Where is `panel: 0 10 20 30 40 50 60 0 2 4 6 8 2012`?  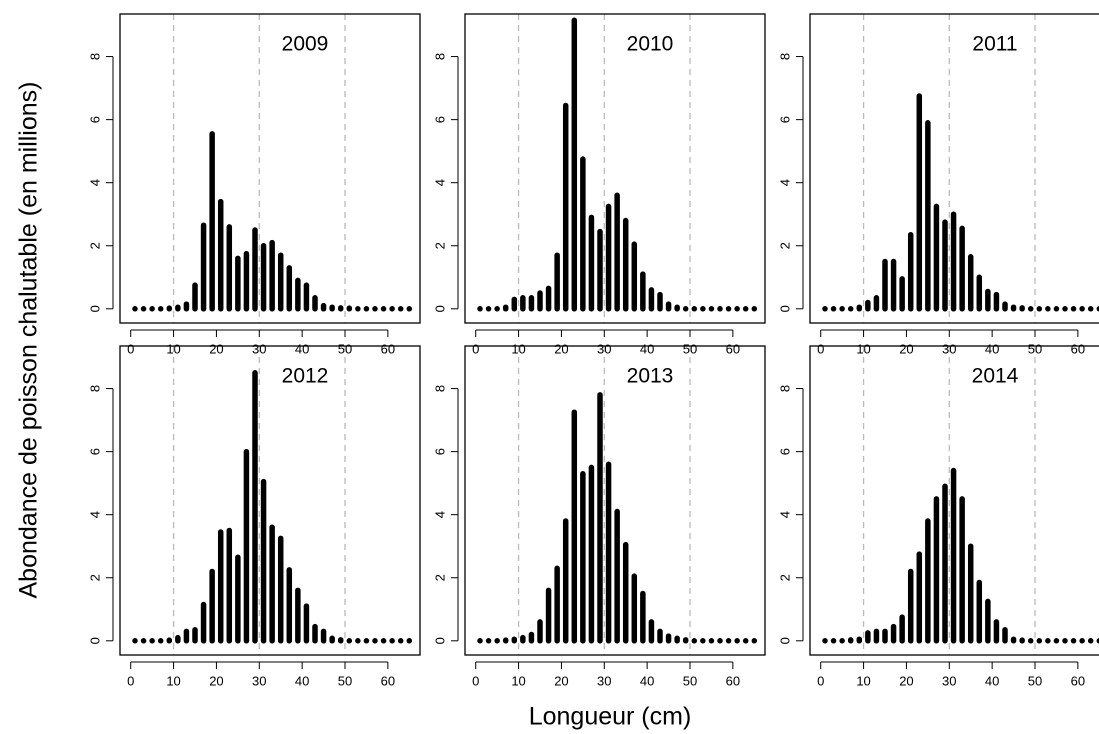 panel: 0 10 20 30 40 50 60 0 2 4 6 8 2012 is located at coordinates (254, 516).